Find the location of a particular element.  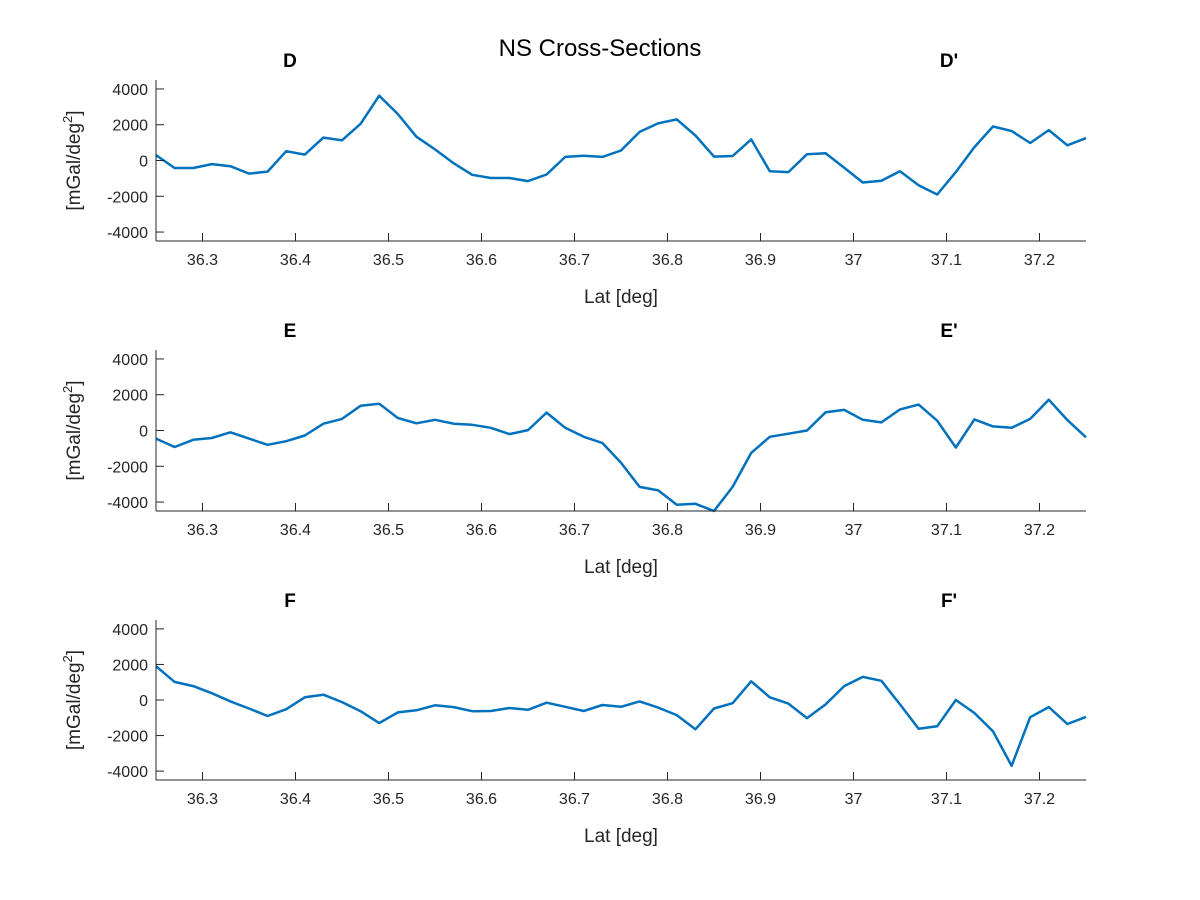

figure-title: NS Cross-Sections is located at coordinates (600, 48).